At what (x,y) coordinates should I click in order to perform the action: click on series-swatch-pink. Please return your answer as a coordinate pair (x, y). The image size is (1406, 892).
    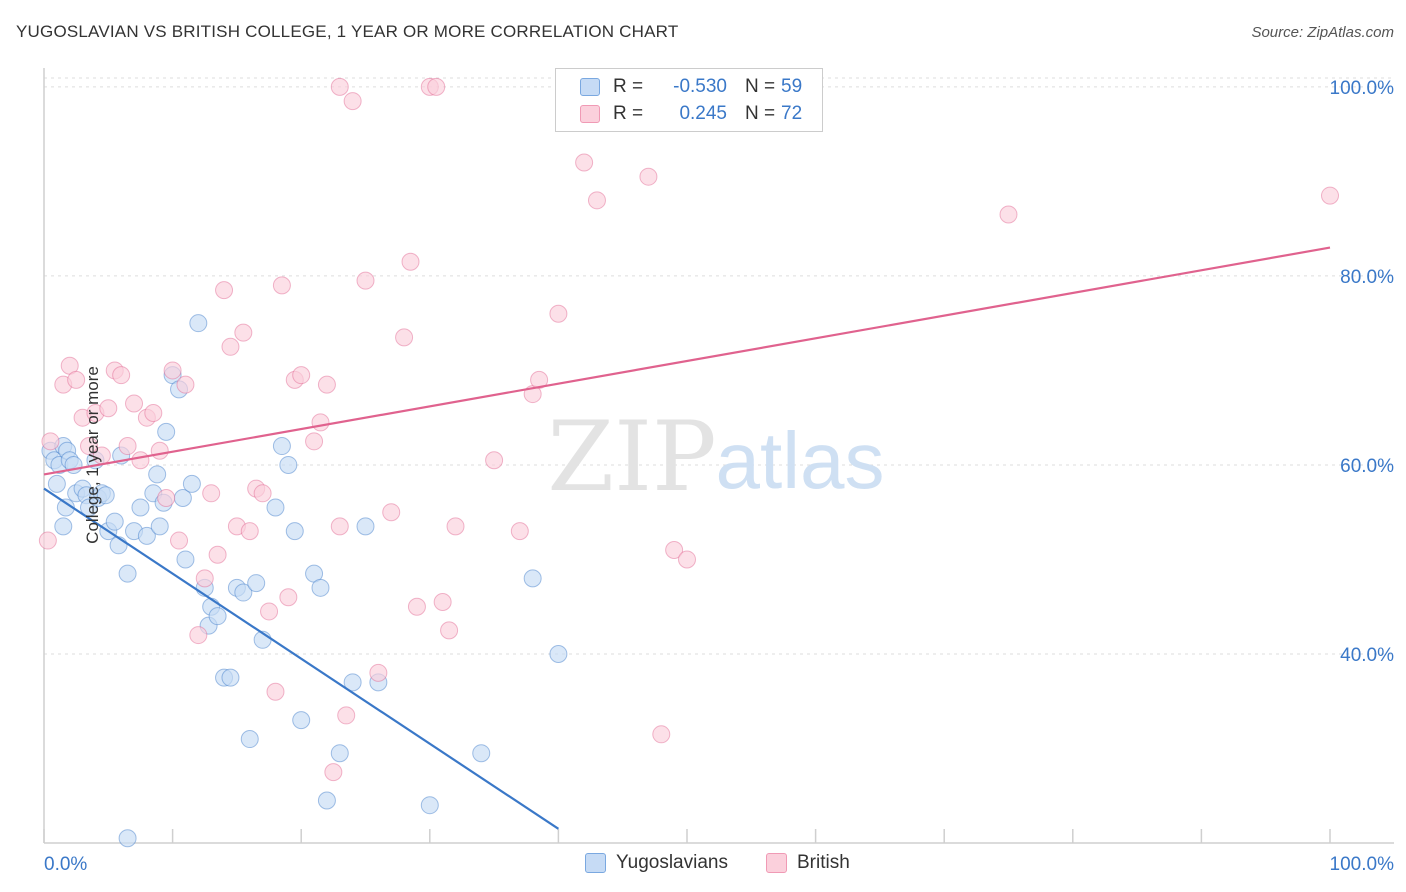
    Looking at the image, I should click on (776, 863).